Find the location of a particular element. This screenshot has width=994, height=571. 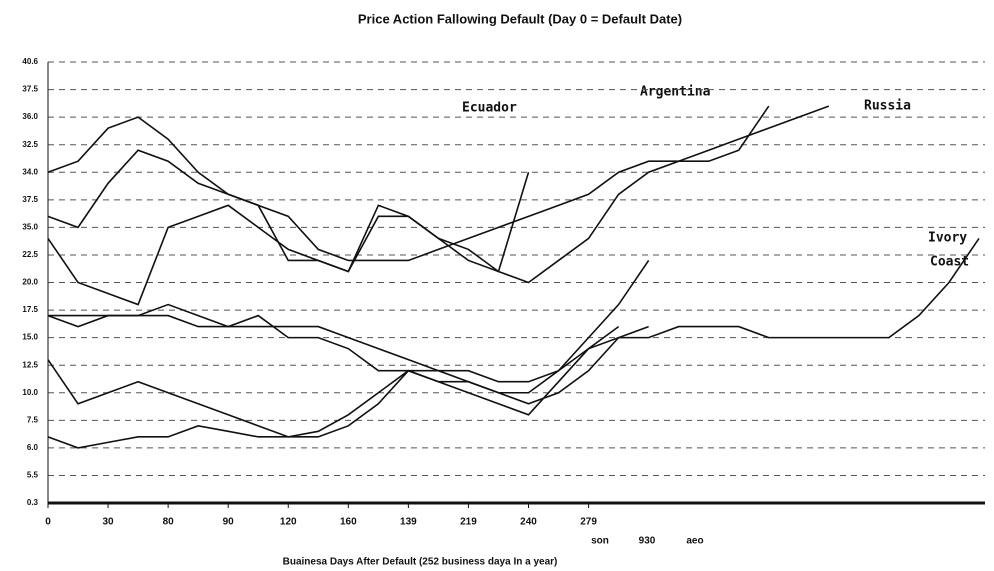

y-tick-label: 7.5 is located at coordinates (33, 419).